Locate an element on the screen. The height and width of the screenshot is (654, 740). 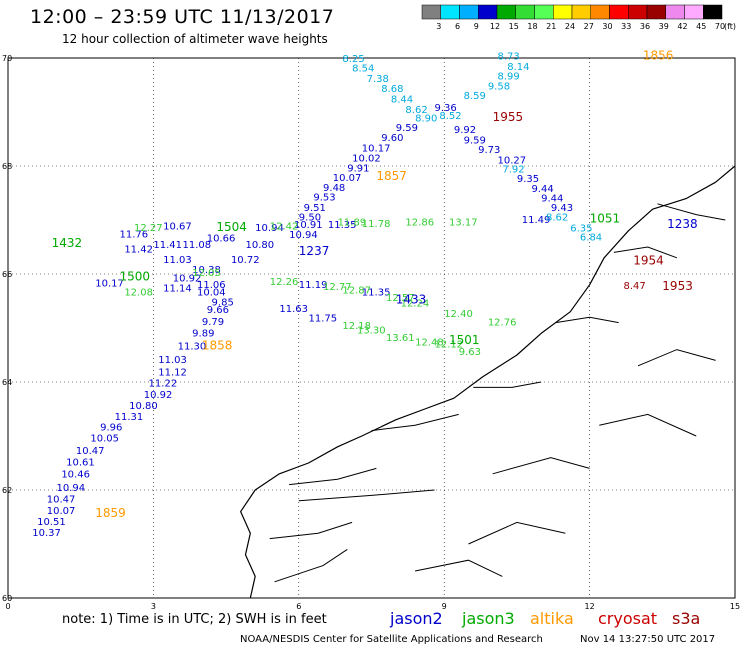
wave-height-value: 11.75 is located at coordinates (322, 319).